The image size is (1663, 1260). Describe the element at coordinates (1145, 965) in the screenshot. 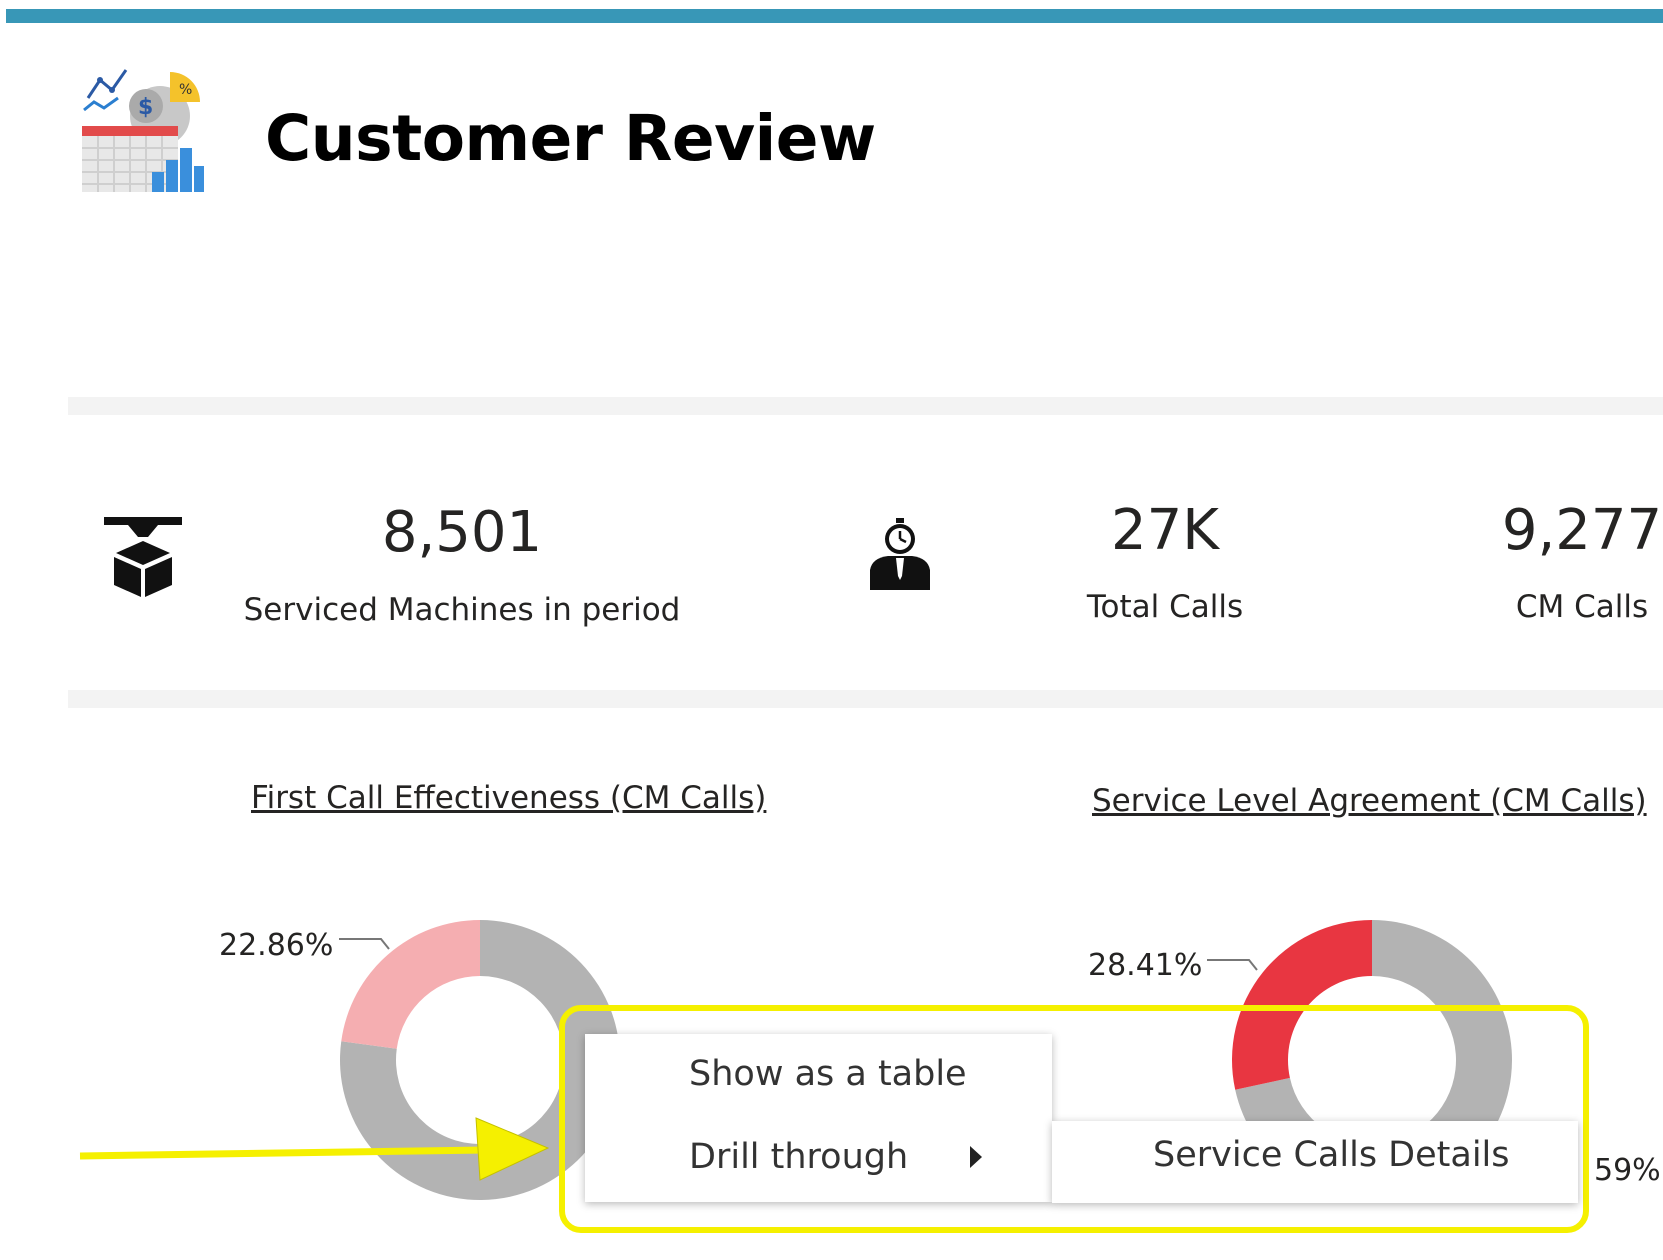

I see `data-label: 28.41%` at that location.